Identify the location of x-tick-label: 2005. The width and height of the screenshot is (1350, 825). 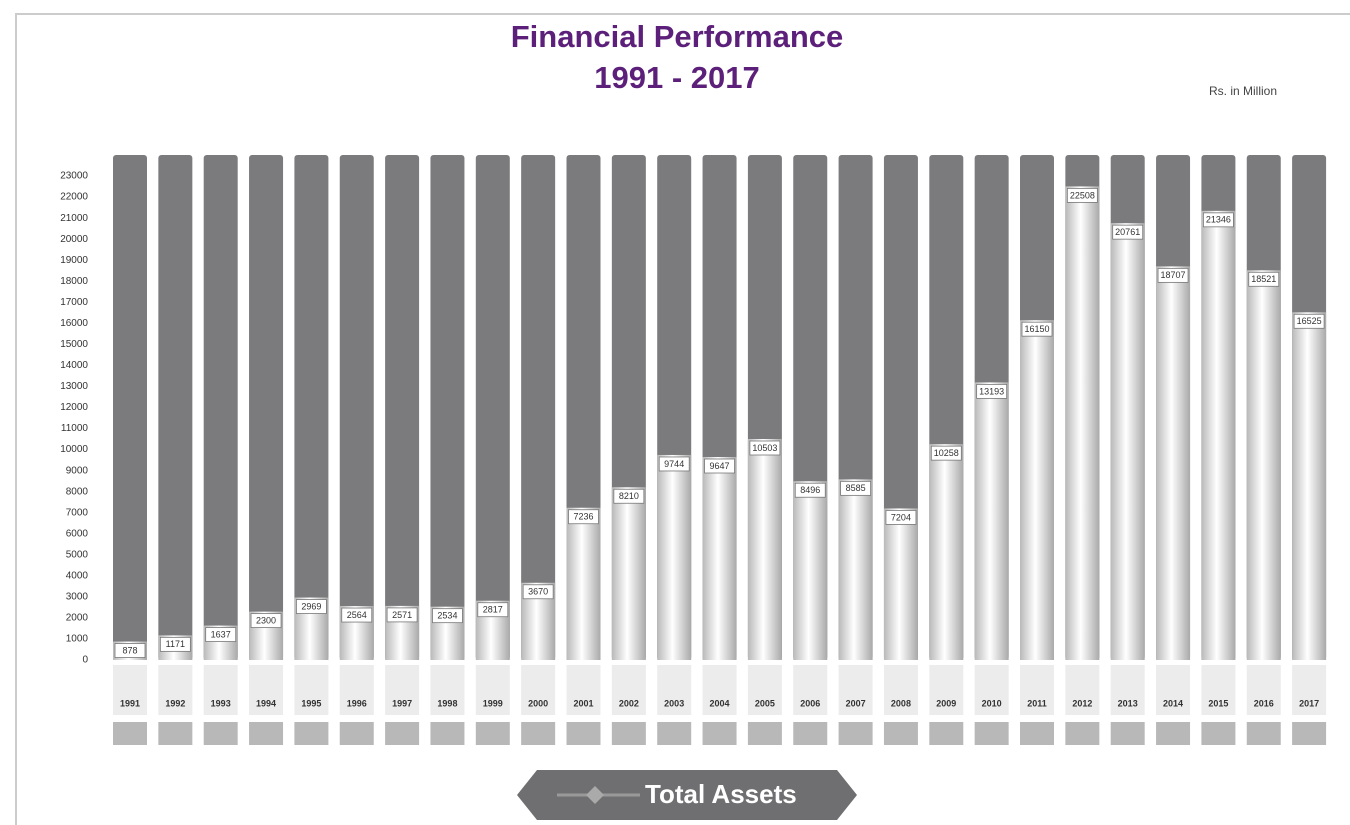
(765, 703).